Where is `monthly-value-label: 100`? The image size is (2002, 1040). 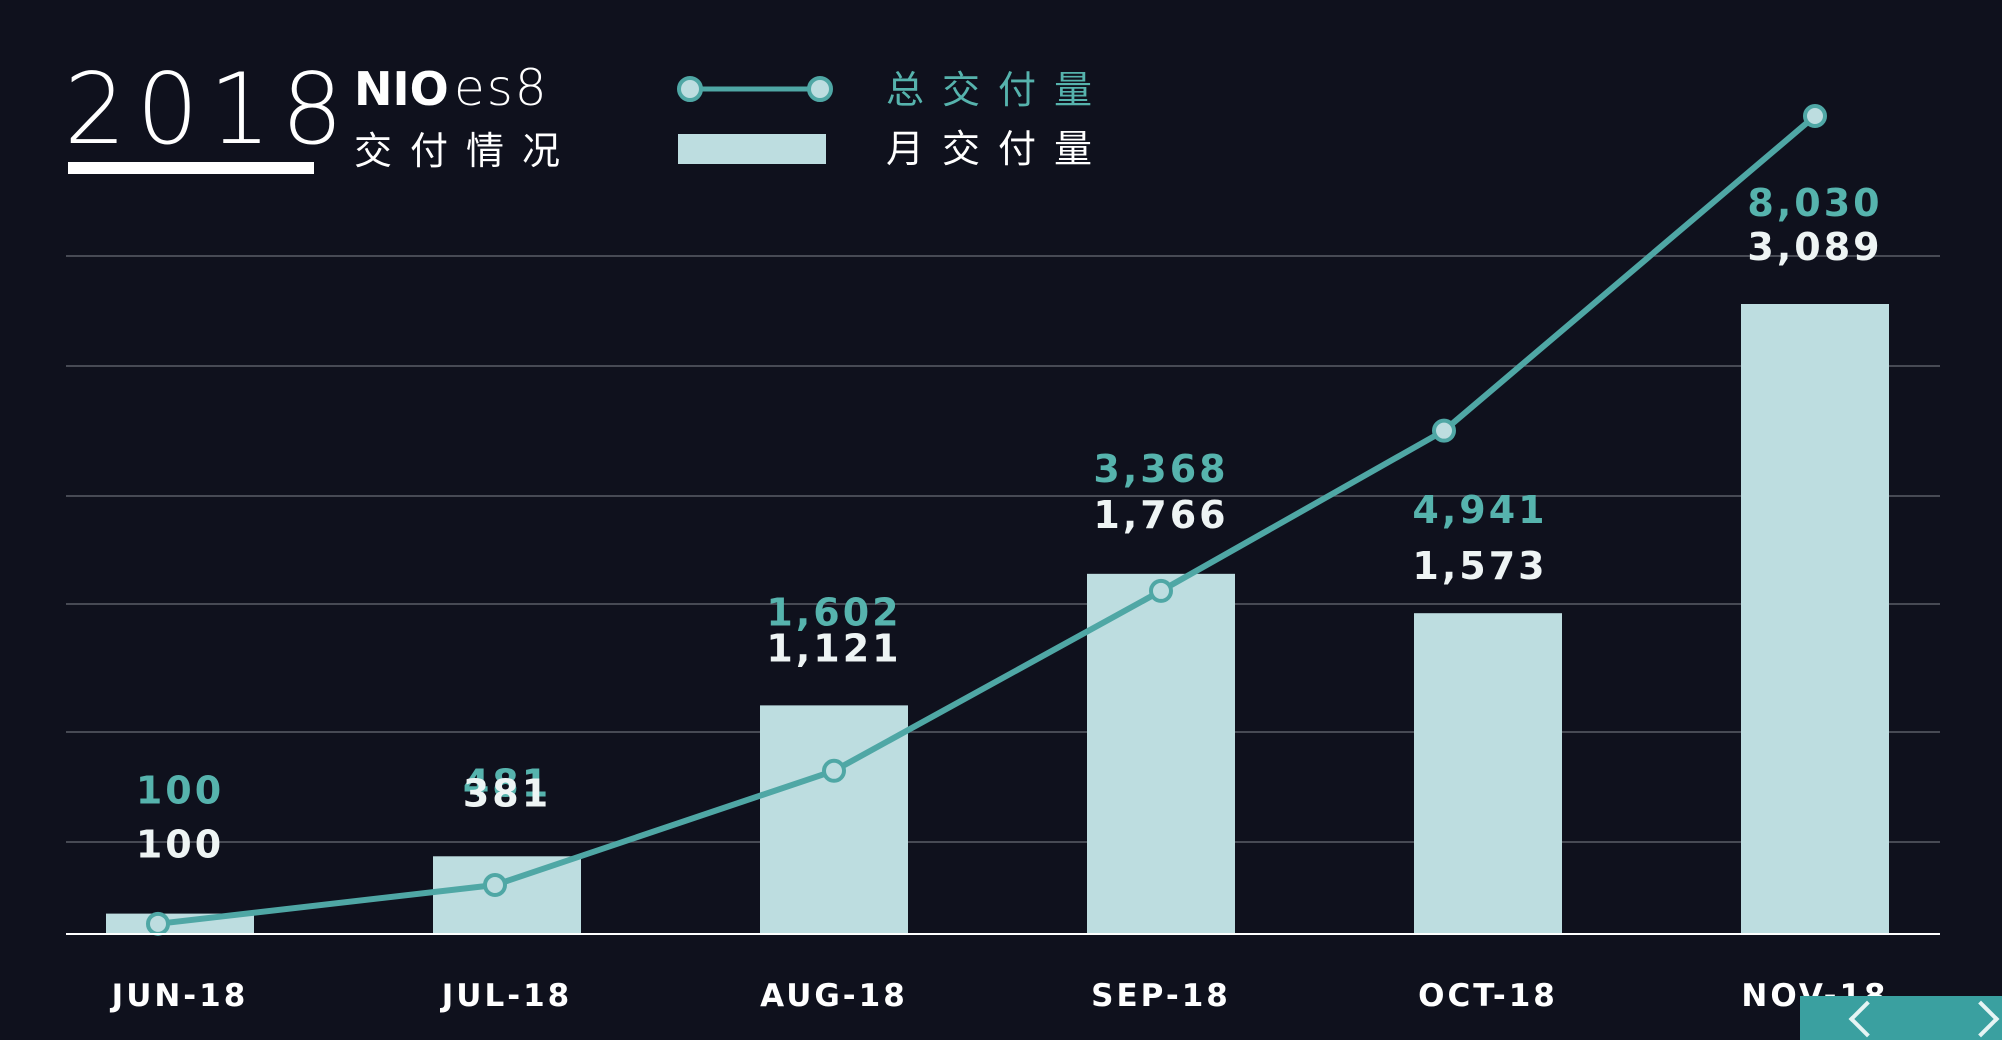 monthly-value-label: 100 is located at coordinates (180, 845).